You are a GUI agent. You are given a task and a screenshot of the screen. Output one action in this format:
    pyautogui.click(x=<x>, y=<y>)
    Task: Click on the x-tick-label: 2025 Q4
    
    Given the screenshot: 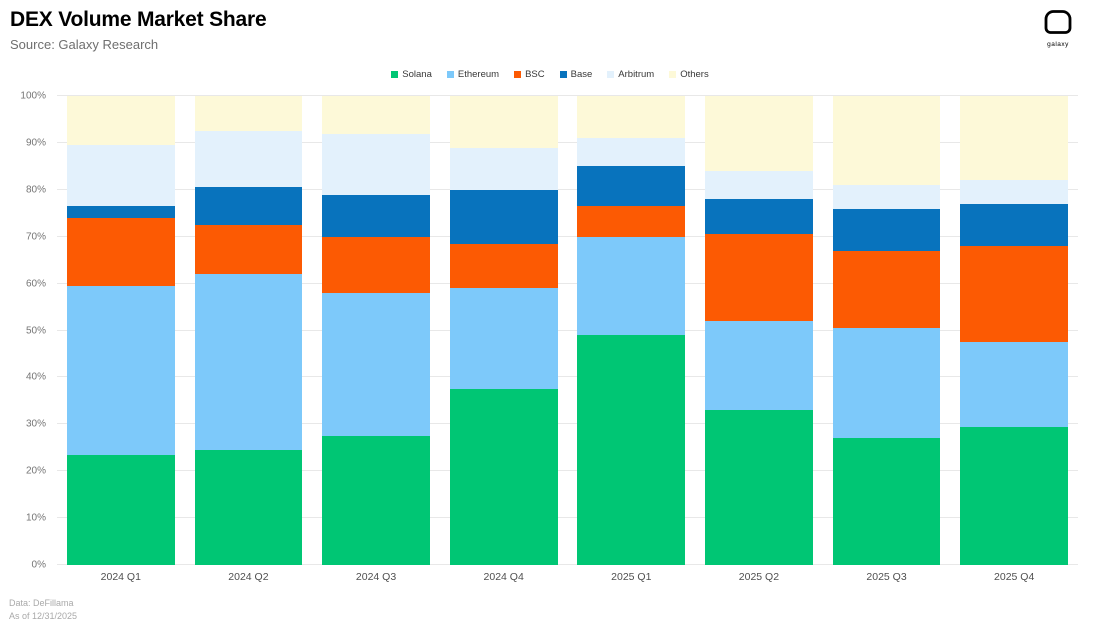 What is the action you would take?
    pyautogui.click(x=1014, y=577)
    